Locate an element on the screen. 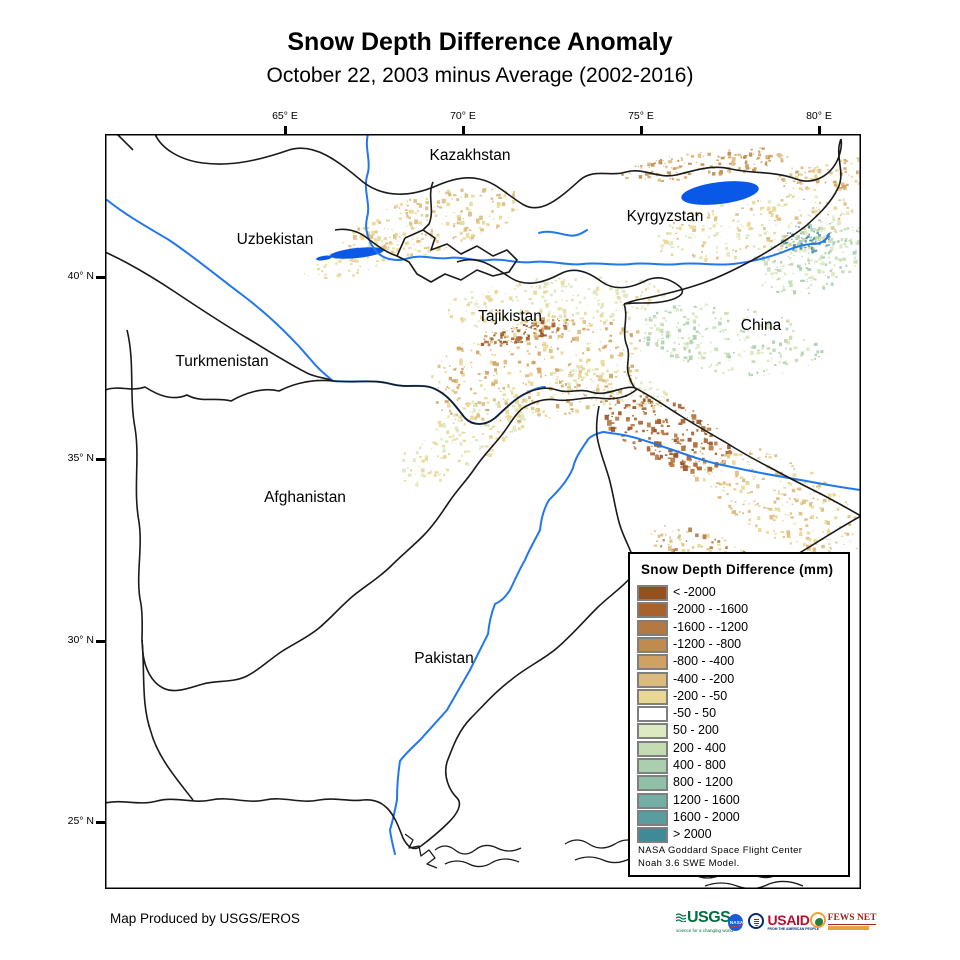  border-kyrgyz-south is located at coordinates (570, 281).